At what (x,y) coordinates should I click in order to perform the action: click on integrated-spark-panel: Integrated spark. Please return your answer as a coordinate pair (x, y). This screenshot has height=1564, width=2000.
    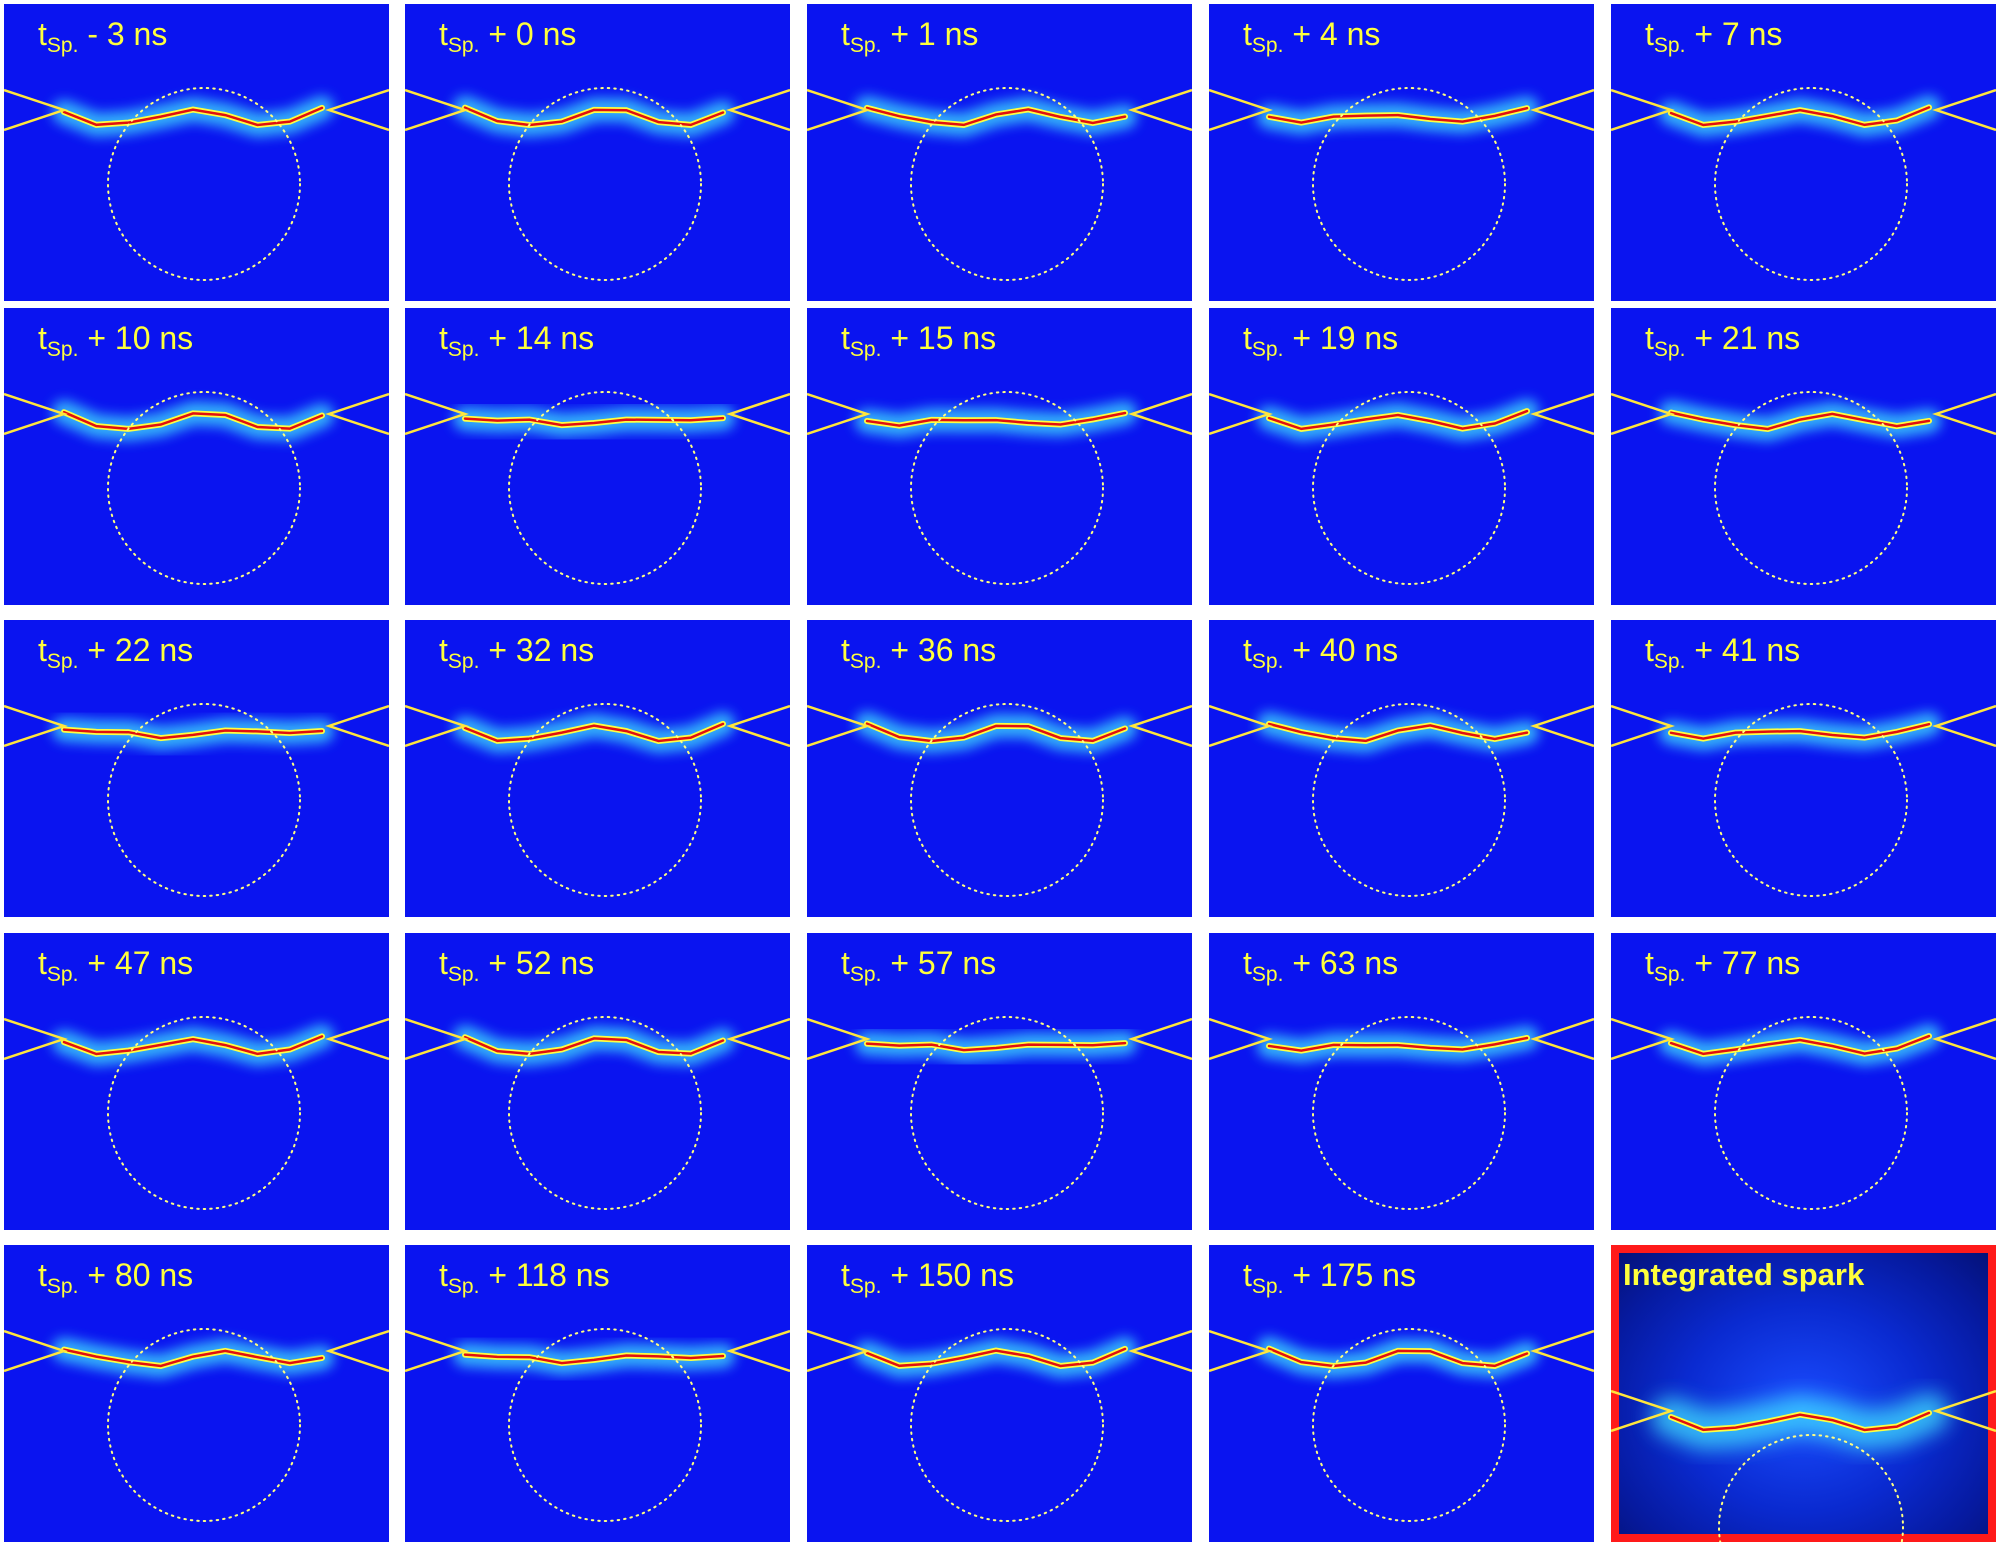
    Looking at the image, I should click on (1803, 1393).